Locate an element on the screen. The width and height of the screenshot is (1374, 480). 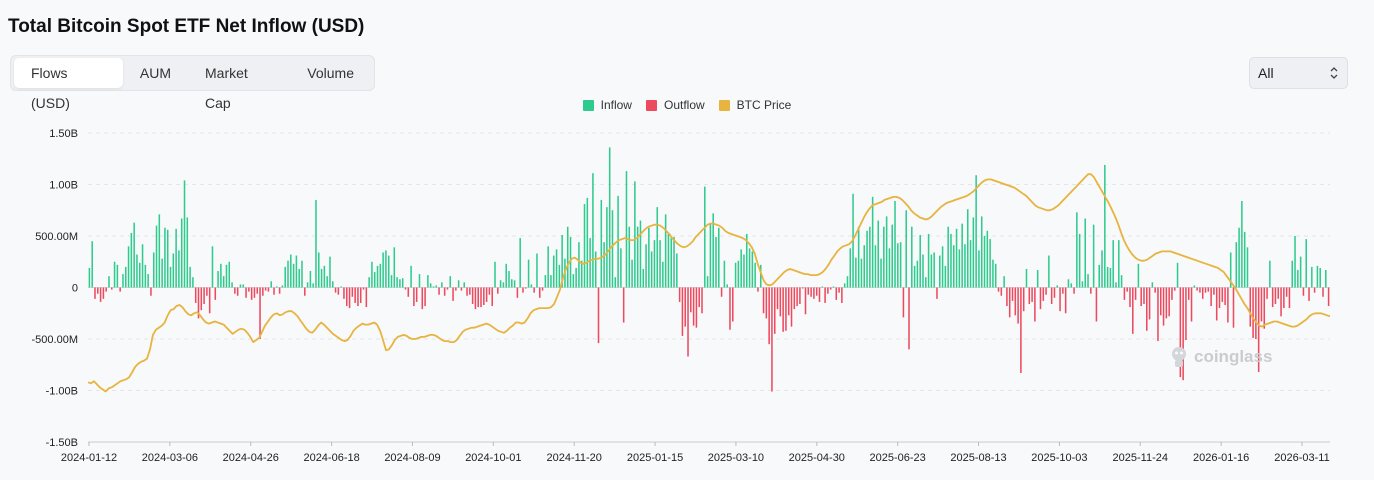
legend-item-btc-price: BTC Price is located at coordinates (754, 105).